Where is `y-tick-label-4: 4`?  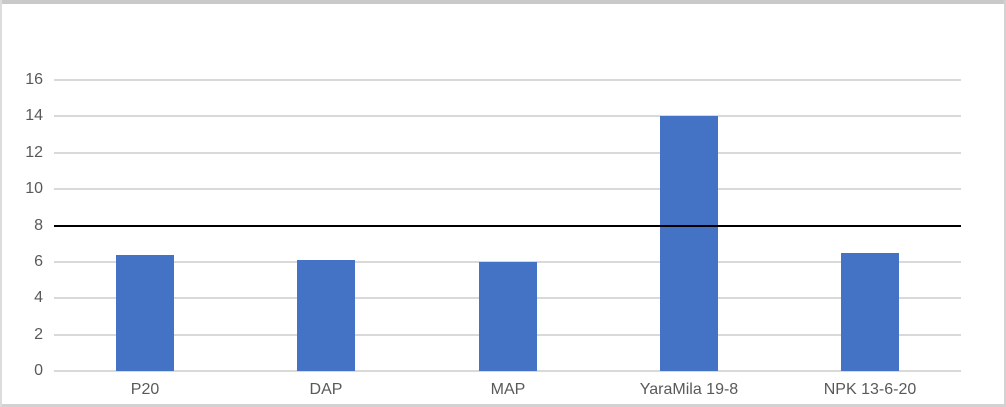 y-tick-label-4: 4 is located at coordinates (38, 298).